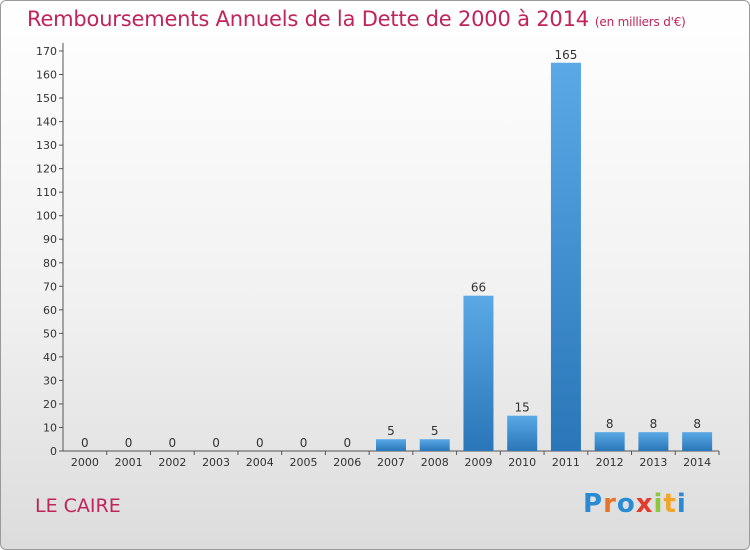 The width and height of the screenshot is (750, 550). Describe the element at coordinates (46, 169) in the screenshot. I see `y-tick-label: 120` at that location.